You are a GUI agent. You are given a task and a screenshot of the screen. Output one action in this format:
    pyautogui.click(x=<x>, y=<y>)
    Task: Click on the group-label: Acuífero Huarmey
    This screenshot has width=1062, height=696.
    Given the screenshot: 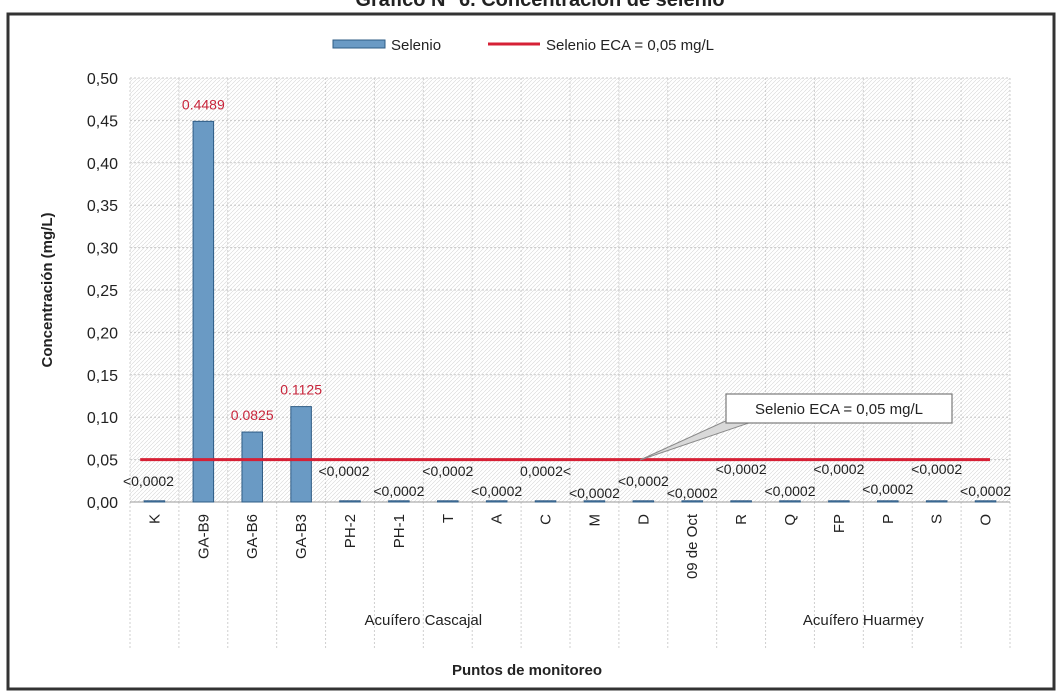 What is the action you would take?
    pyautogui.click(x=863, y=620)
    